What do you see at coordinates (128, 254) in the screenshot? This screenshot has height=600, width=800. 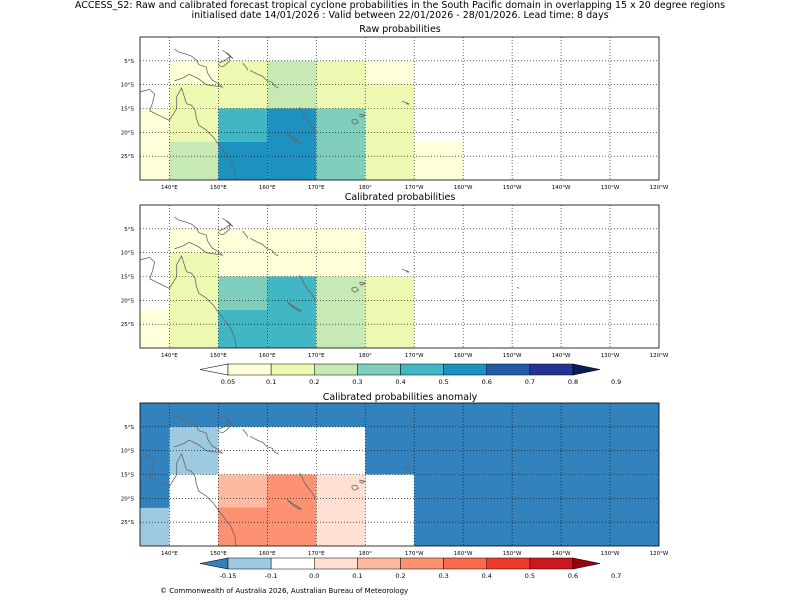 I see `calibrated-lat-tick-label: 10°S` at bounding box center [128, 254].